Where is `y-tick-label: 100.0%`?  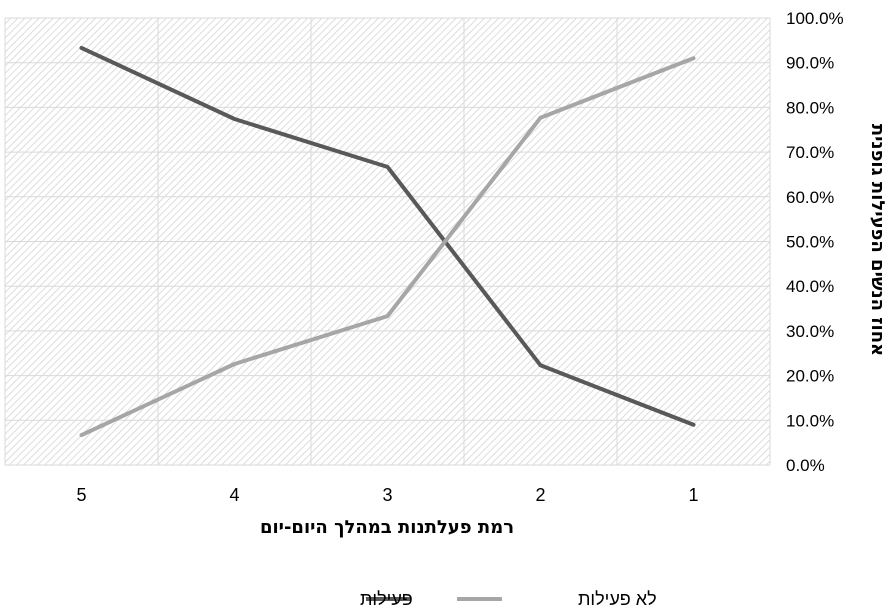
y-tick-label: 100.0% is located at coordinates (815, 18).